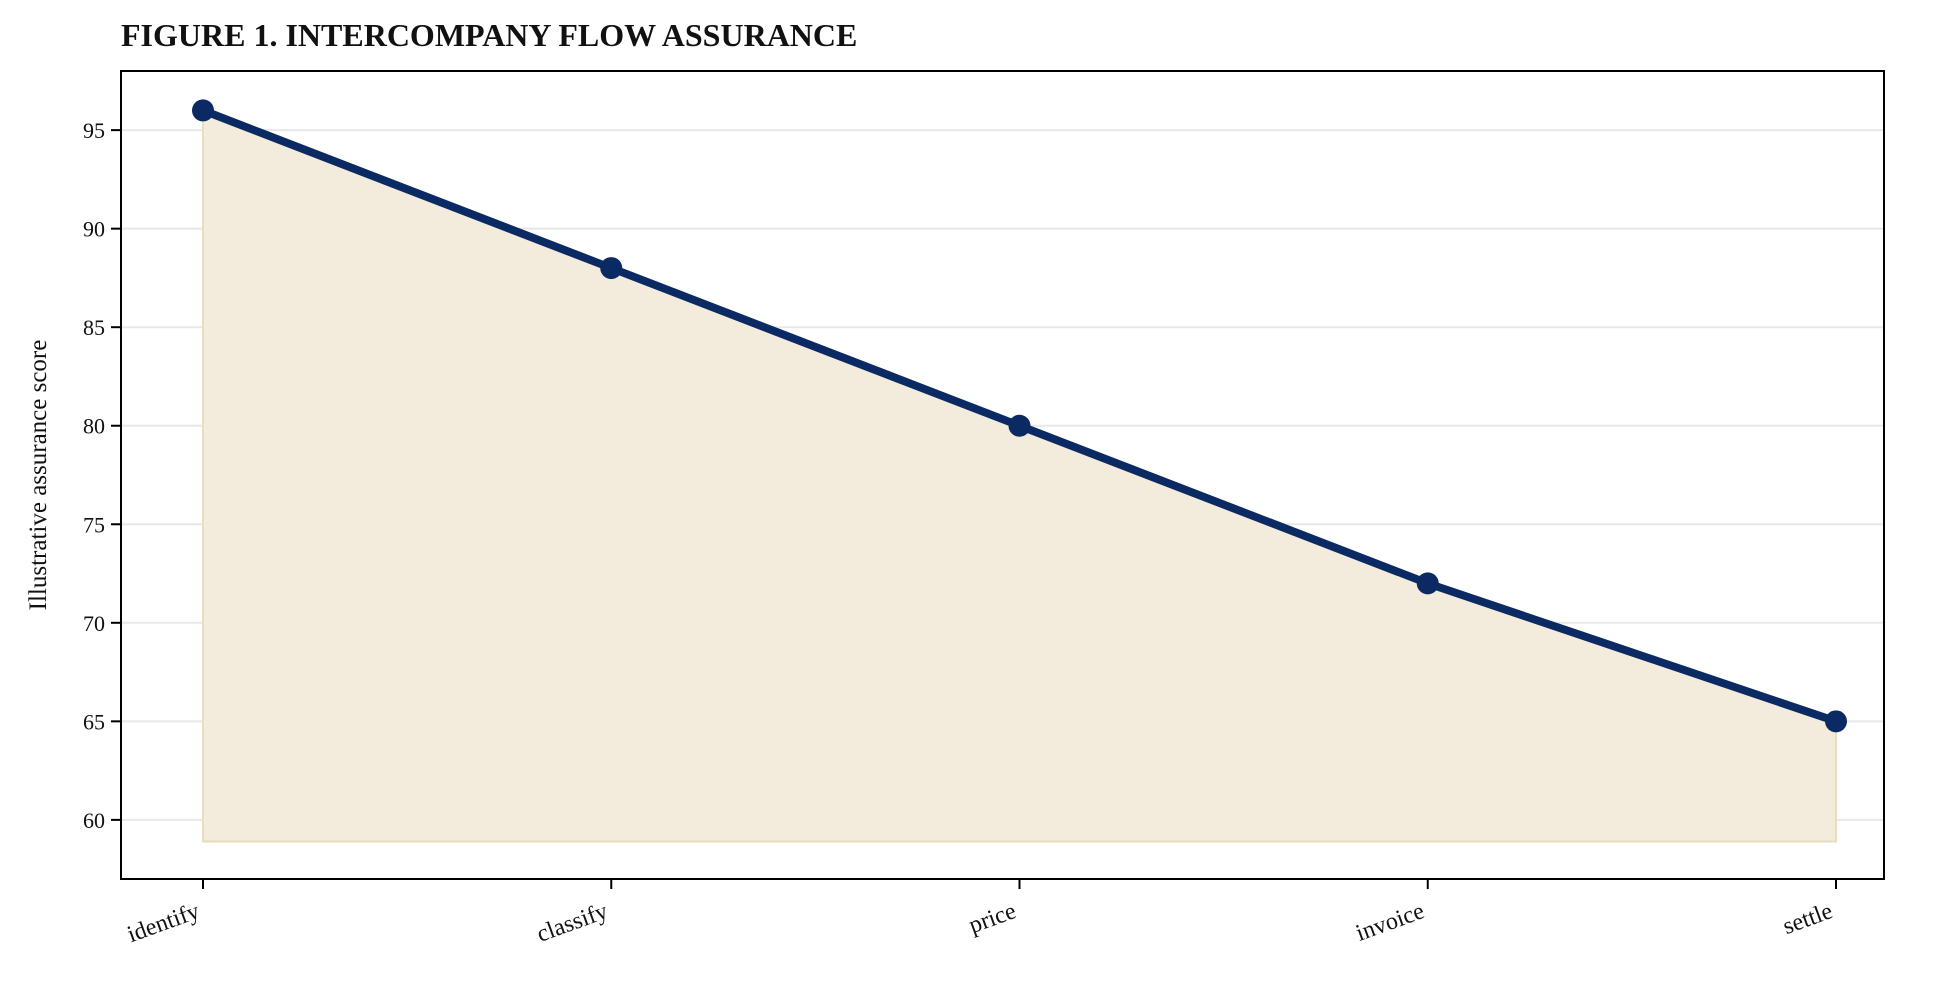 The width and height of the screenshot is (1940, 988). What do you see at coordinates (163, 923) in the screenshot?
I see `x-tick-label-identify: identify` at bounding box center [163, 923].